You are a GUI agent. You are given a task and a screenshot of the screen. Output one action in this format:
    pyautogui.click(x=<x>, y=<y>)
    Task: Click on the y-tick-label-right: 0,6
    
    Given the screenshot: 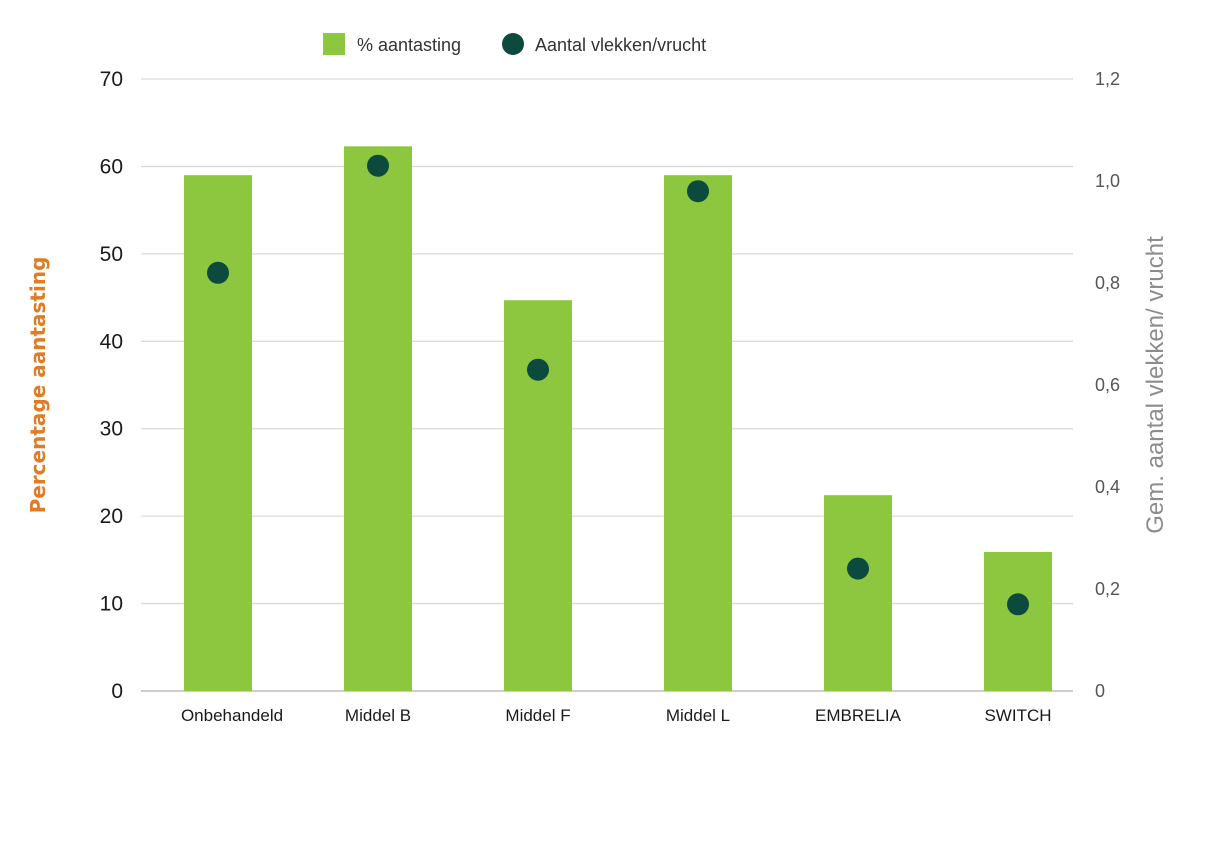 What is the action you would take?
    pyautogui.click(x=1107, y=385)
    